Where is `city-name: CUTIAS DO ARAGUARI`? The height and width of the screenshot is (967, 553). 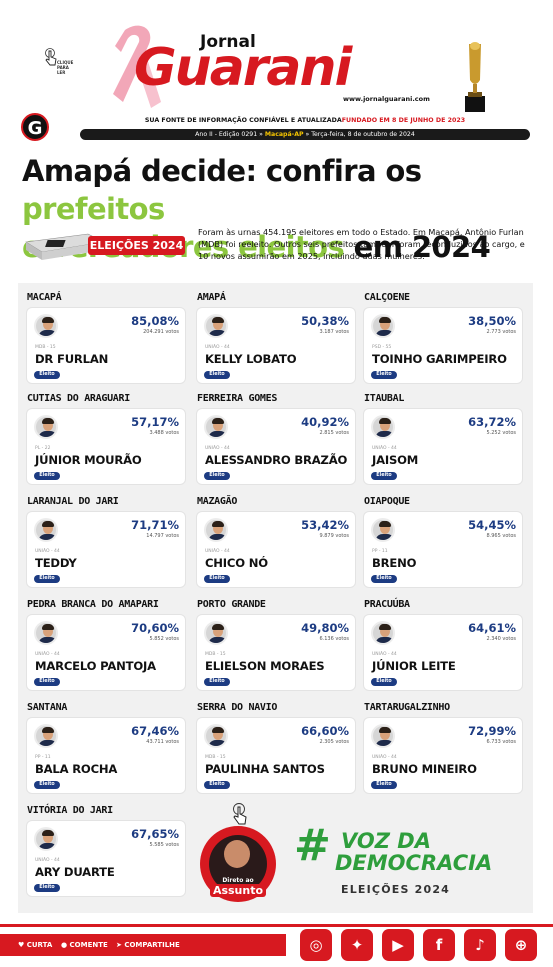 city-name: CUTIAS DO ARAGUARI is located at coordinates (78, 398).